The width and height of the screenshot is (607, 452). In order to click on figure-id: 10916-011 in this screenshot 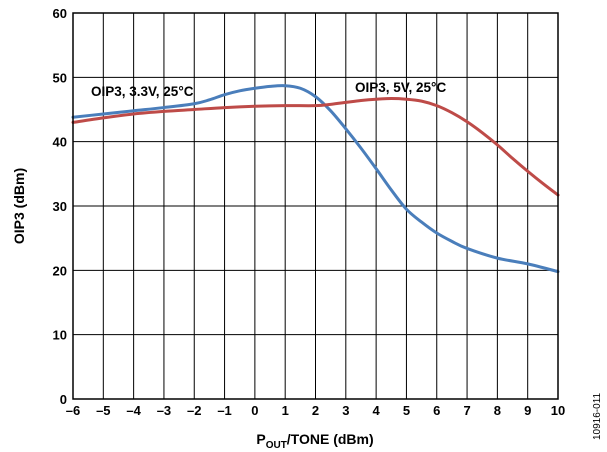, I will do `click(597, 416)`.